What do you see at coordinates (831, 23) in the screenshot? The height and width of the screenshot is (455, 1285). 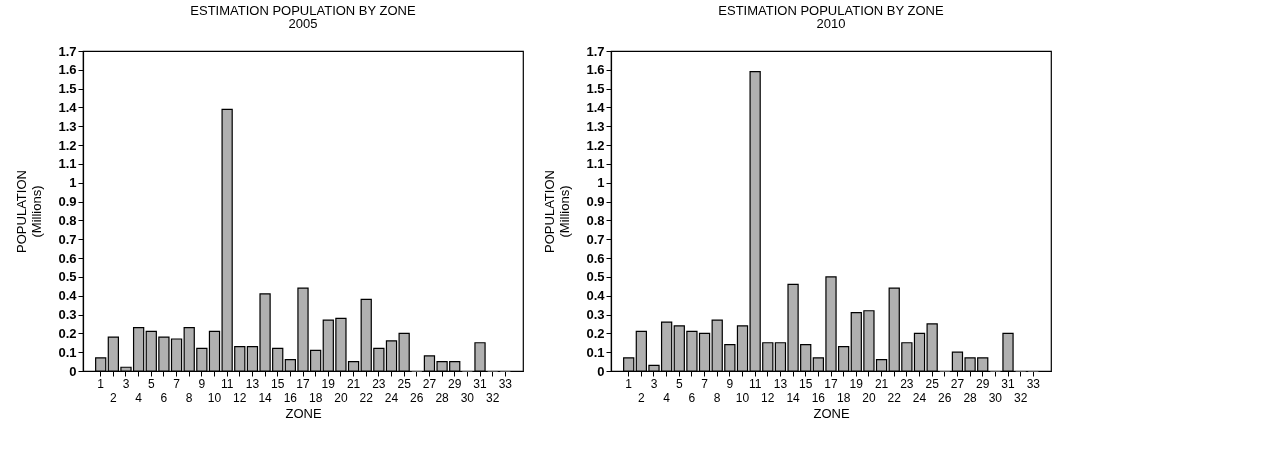 I see `chart-subtitle: 2010` at bounding box center [831, 23].